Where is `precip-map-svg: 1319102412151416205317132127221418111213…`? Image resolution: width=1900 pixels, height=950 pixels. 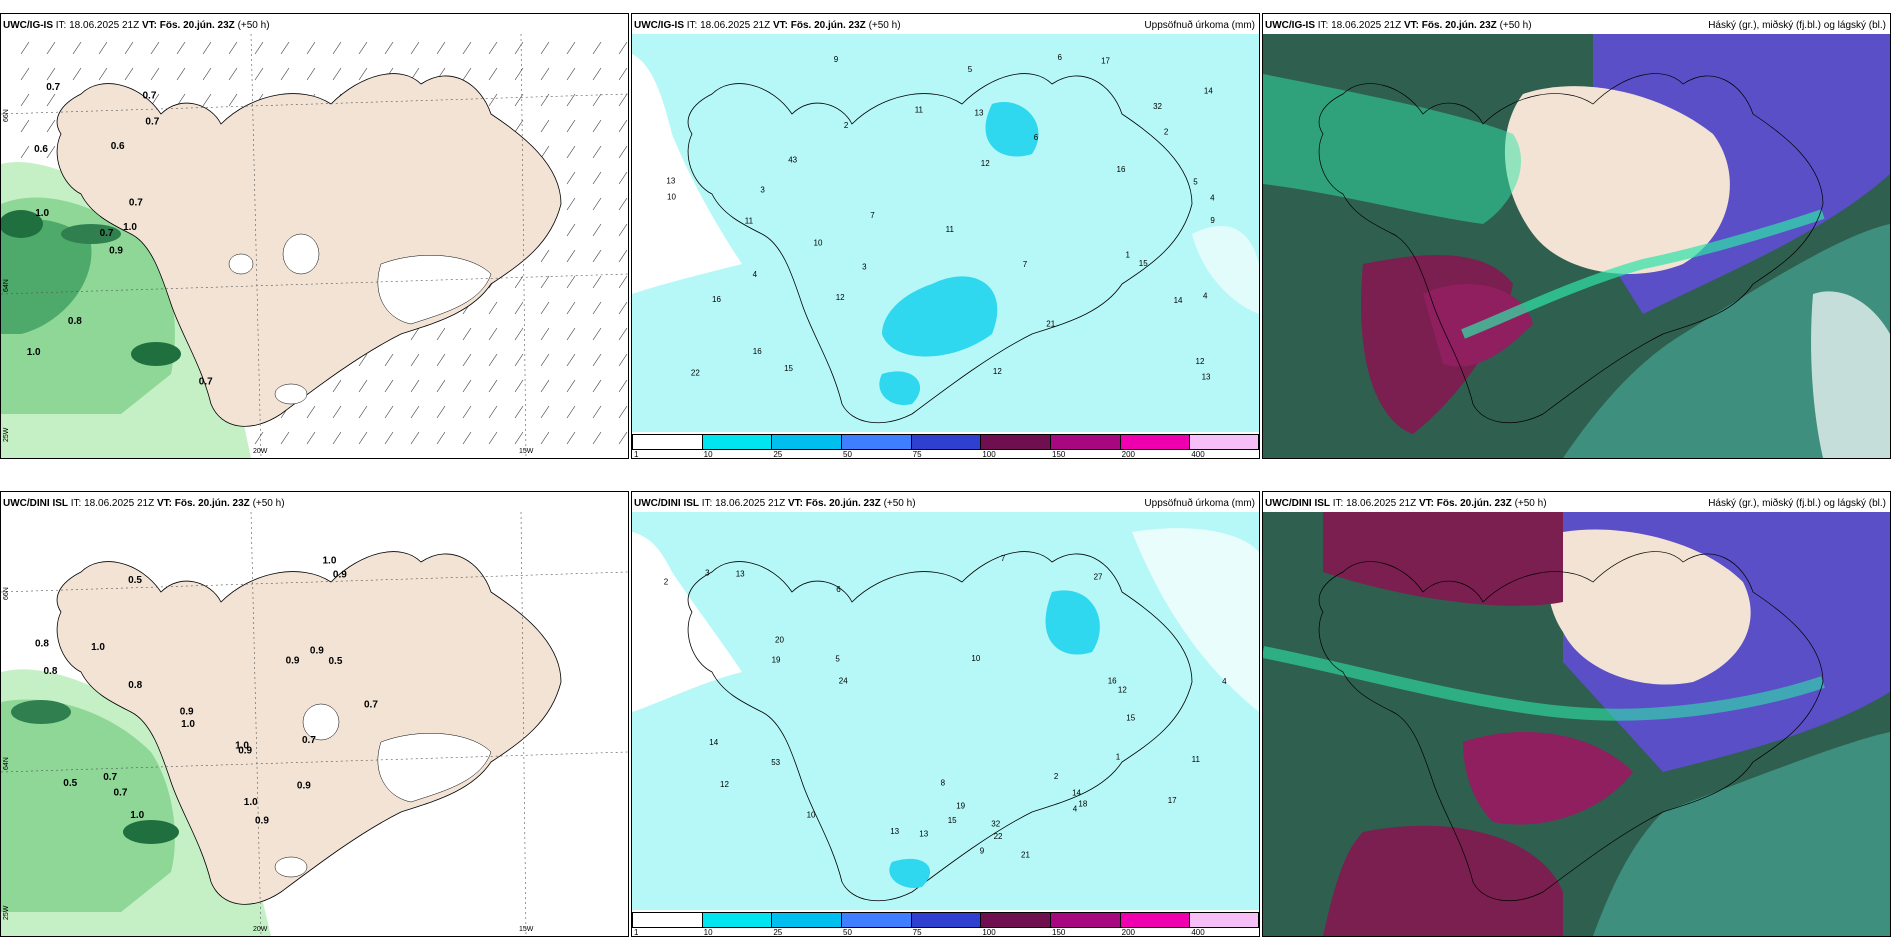 precip-map-svg: 1319102412151416205317132127221418111213… is located at coordinates (945, 711).